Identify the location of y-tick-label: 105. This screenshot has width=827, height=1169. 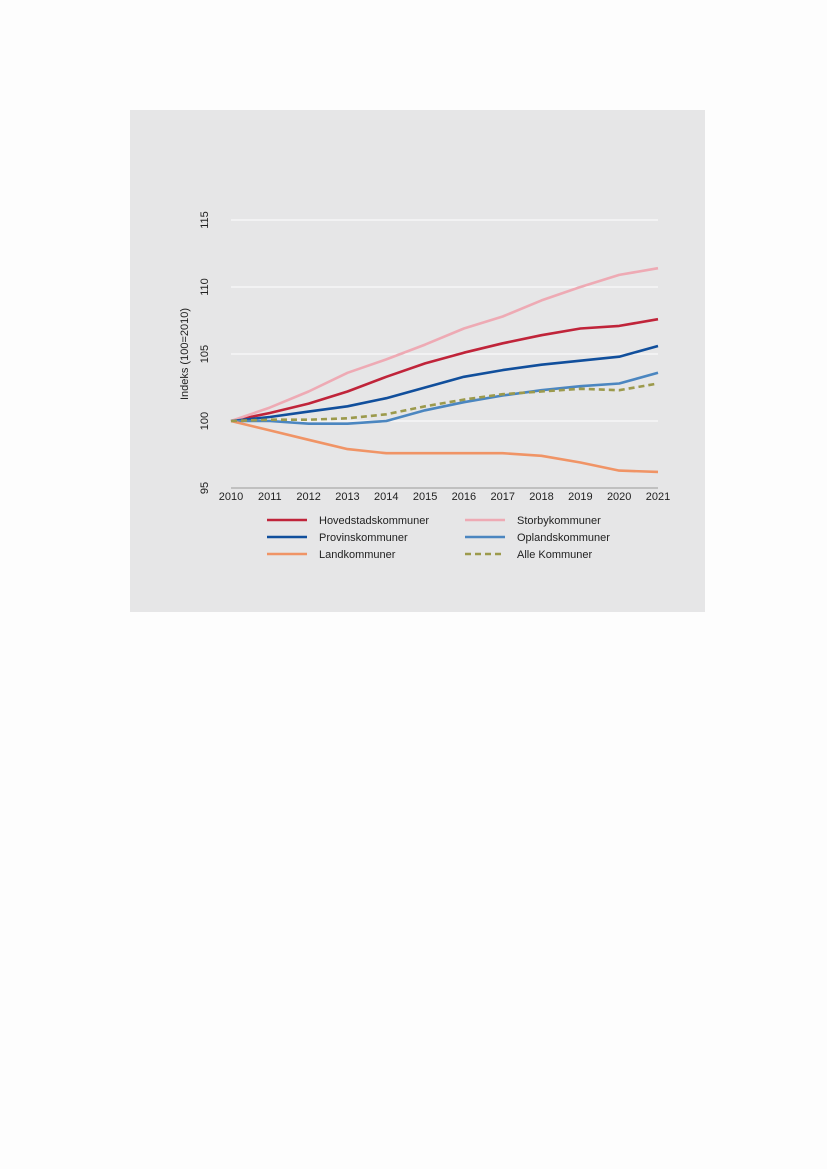
(205, 354).